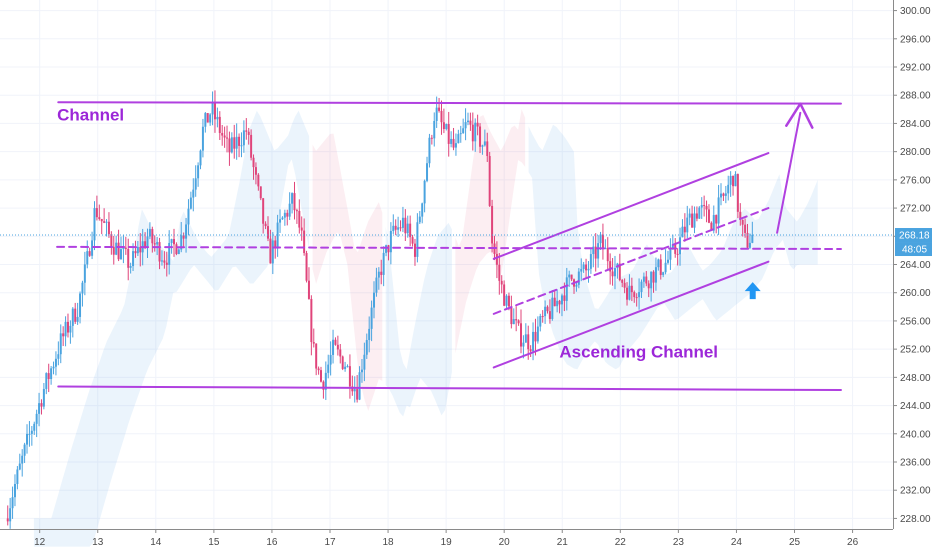  What do you see at coordinates (449, 388) in the screenshot?
I see `horizontal-support-line` at bounding box center [449, 388].